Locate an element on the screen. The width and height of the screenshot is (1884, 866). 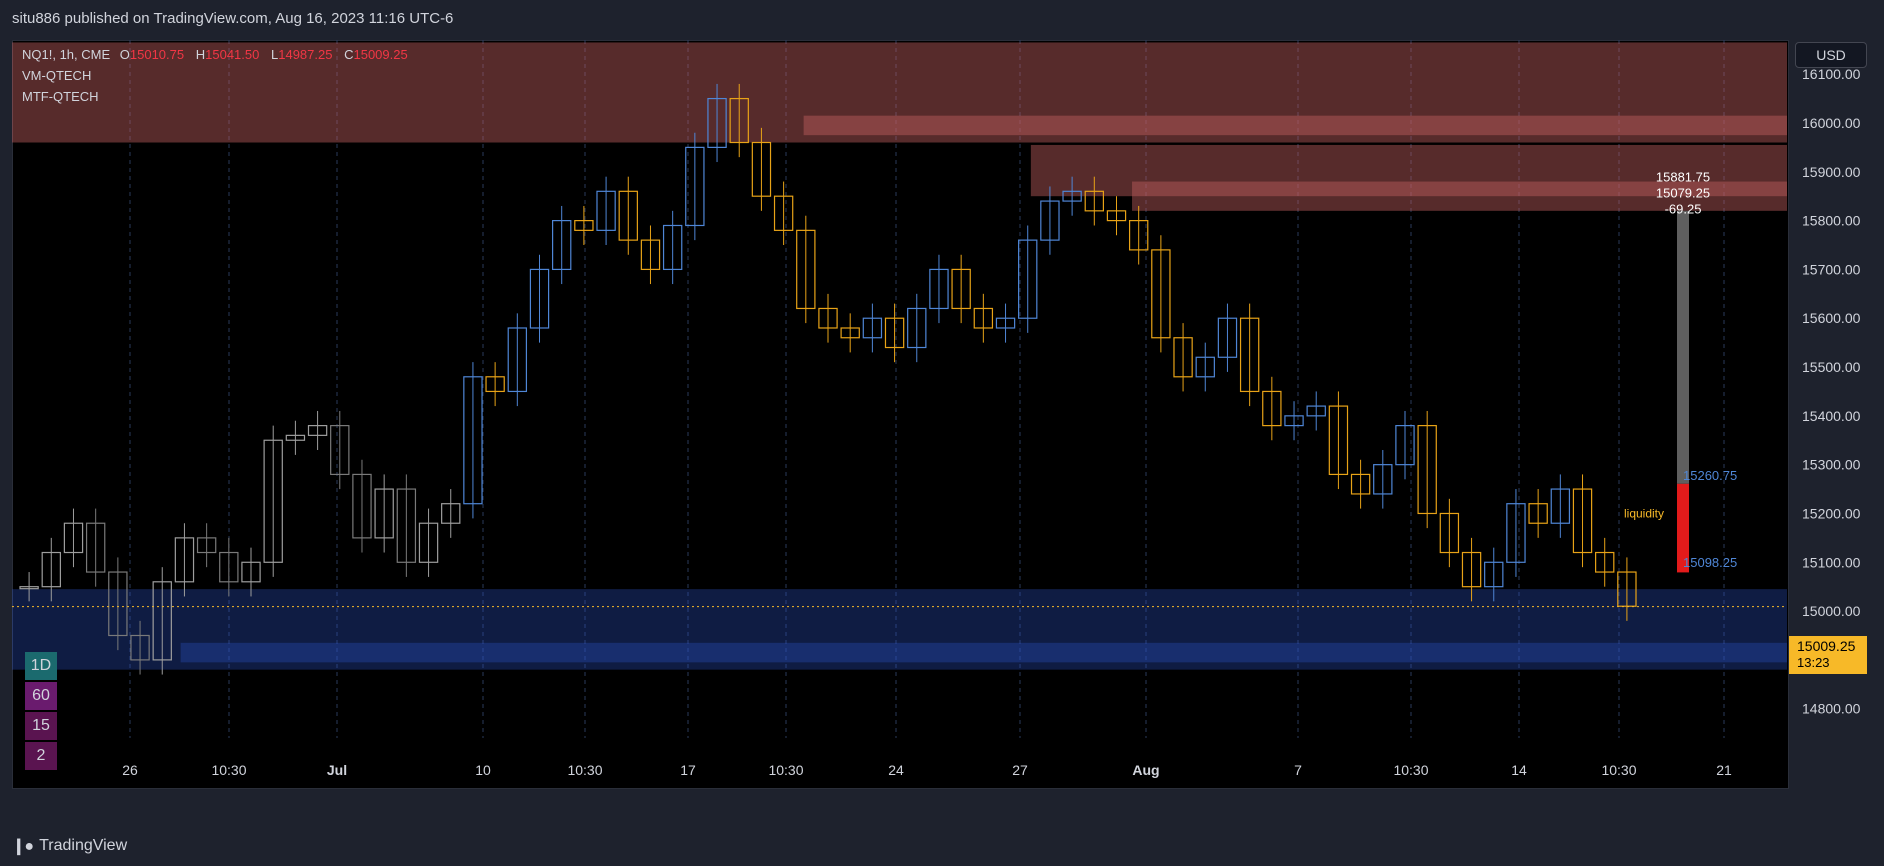
y-axis-tick-label: 15300.00 is located at coordinates (1831, 465).